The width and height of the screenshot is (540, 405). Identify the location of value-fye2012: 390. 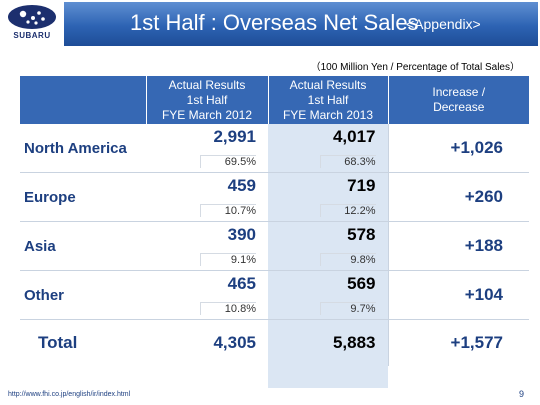
(241, 234).